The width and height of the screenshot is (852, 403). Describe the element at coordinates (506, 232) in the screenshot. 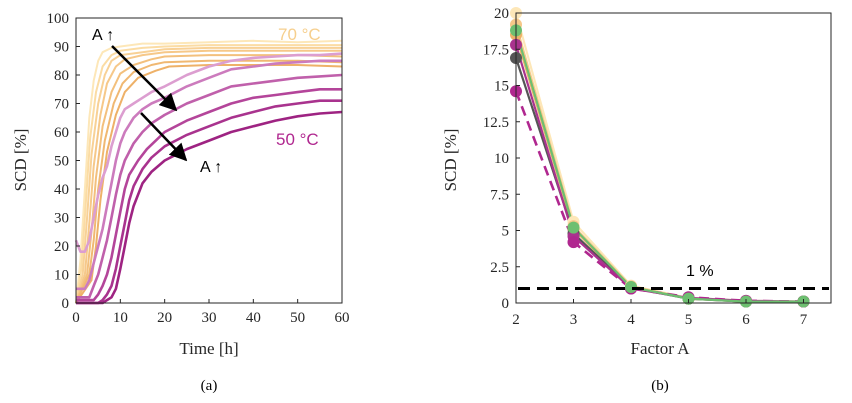

I see `panel-b-ytick-label: 5` at that location.